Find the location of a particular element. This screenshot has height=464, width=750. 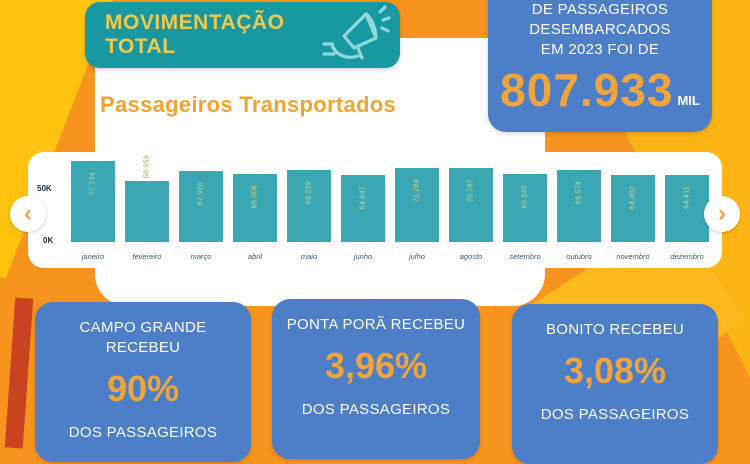

month-label-setembro: setembro is located at coordinates (525, 256).